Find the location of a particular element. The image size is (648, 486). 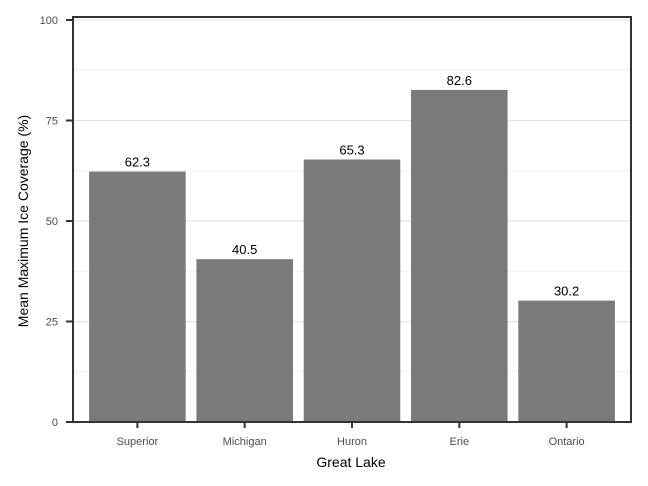

y-tick-label: 75 is located at coordinates (52, 122).